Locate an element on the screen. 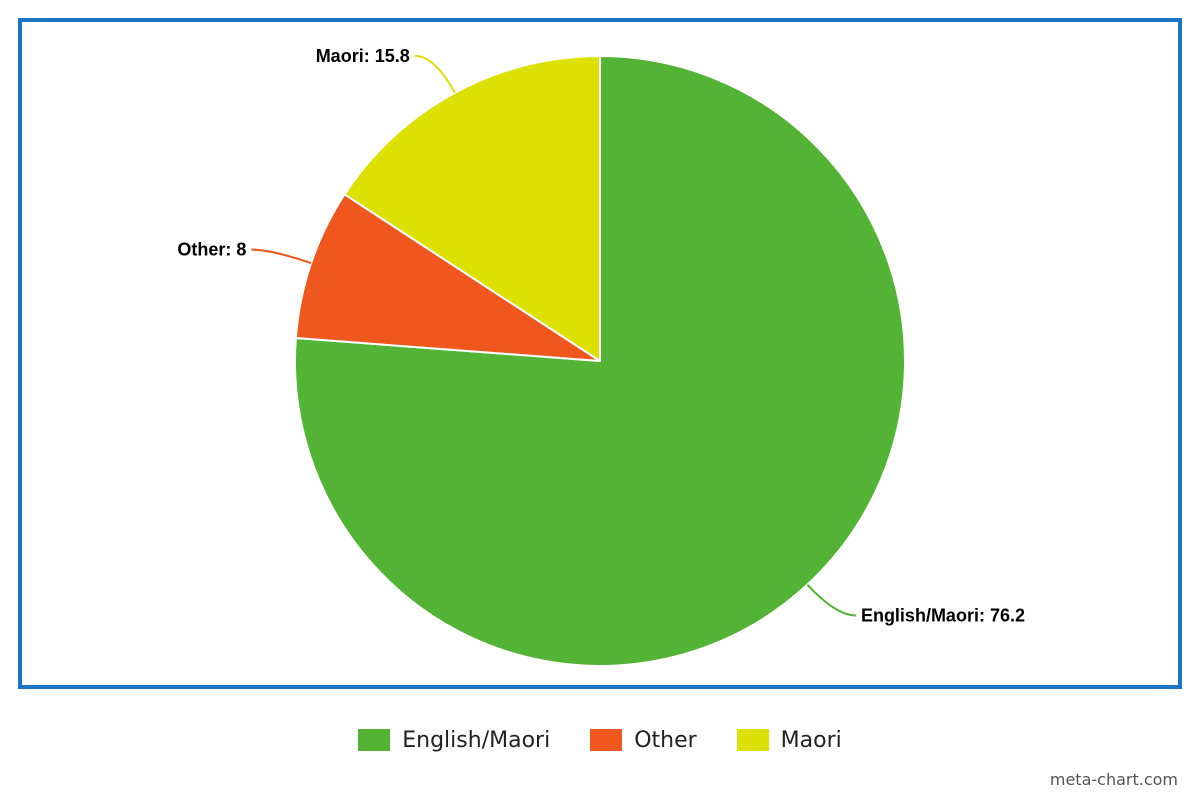 Image resolution: width=1200 pixels, height=800 pixels. legend-item-other: Other is located at coordinates (643, 740).